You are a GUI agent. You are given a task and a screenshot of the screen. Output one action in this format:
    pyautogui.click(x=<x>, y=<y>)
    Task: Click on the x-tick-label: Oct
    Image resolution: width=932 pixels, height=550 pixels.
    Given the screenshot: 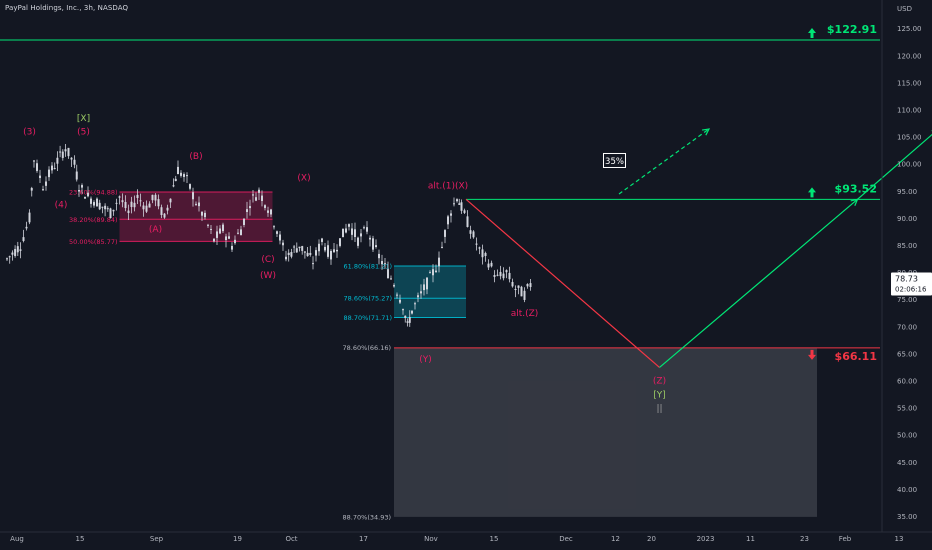 What is the action you would take?
    pyautogui.click(x=291, y=539)
    